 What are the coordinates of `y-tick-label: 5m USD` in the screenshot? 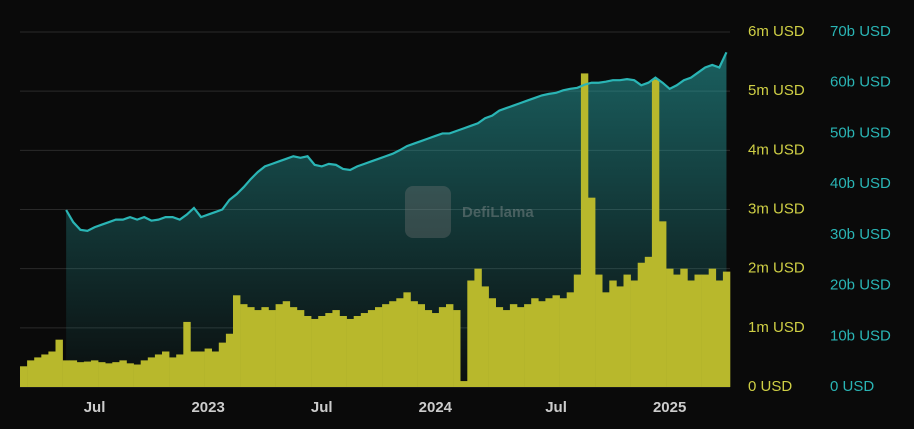 It's located at (776, 90).